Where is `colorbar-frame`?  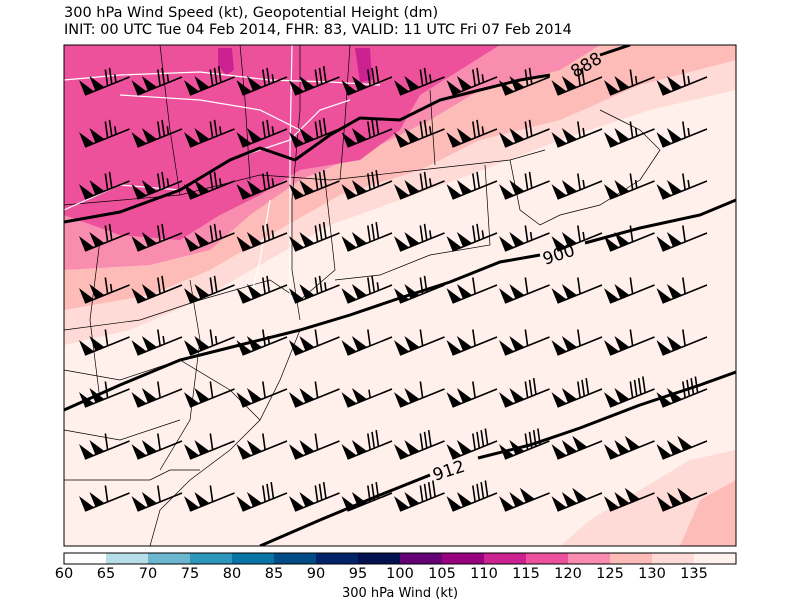 colorbar-frame is located at coordinates (400, 558).